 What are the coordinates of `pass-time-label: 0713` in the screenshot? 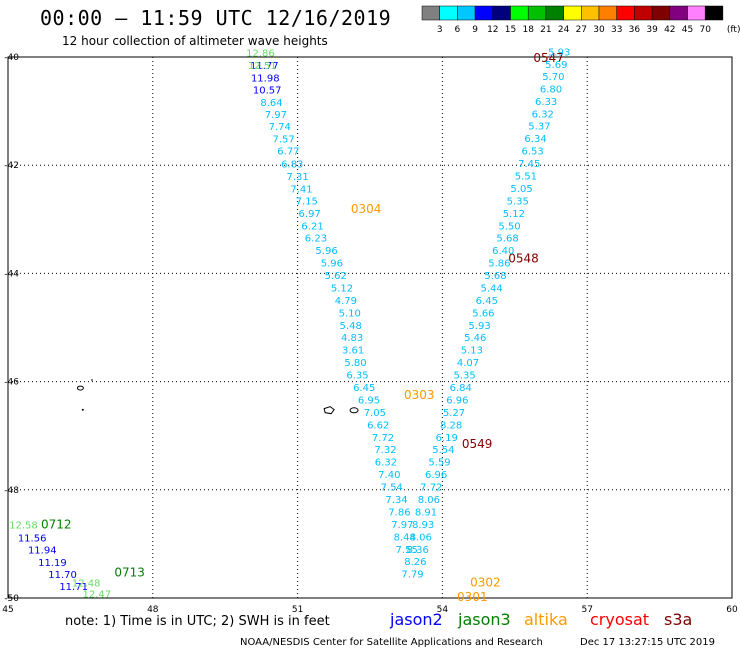 It's located at (129, 573).